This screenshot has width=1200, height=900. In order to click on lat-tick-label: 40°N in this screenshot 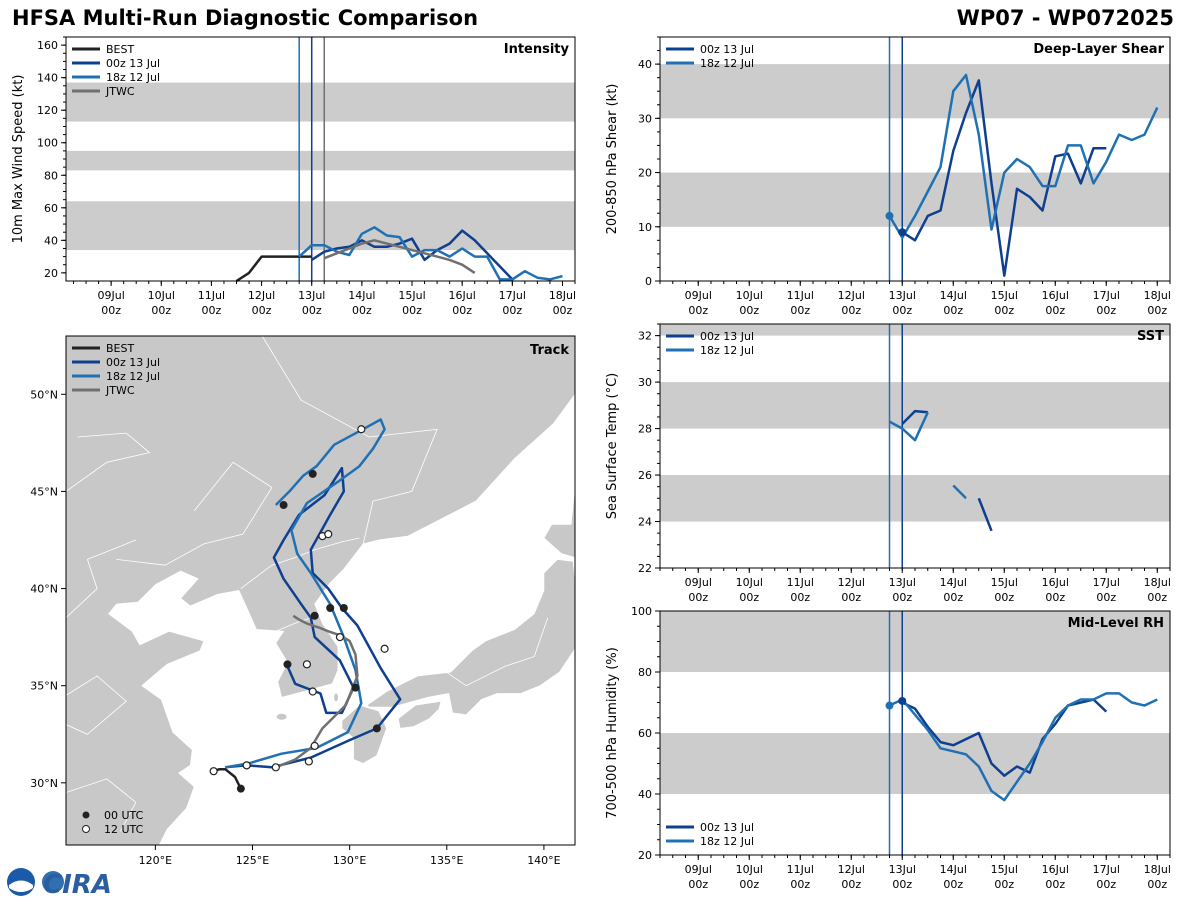, I will do `click(44, 589)`.